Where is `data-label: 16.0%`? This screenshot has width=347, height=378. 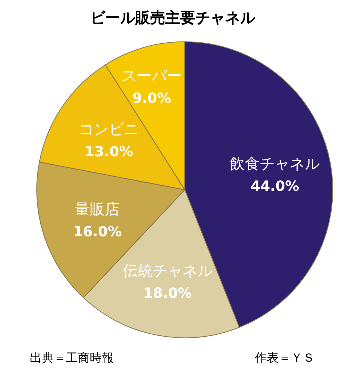
data-label: 16.0% is located at coordinates (97, 232).